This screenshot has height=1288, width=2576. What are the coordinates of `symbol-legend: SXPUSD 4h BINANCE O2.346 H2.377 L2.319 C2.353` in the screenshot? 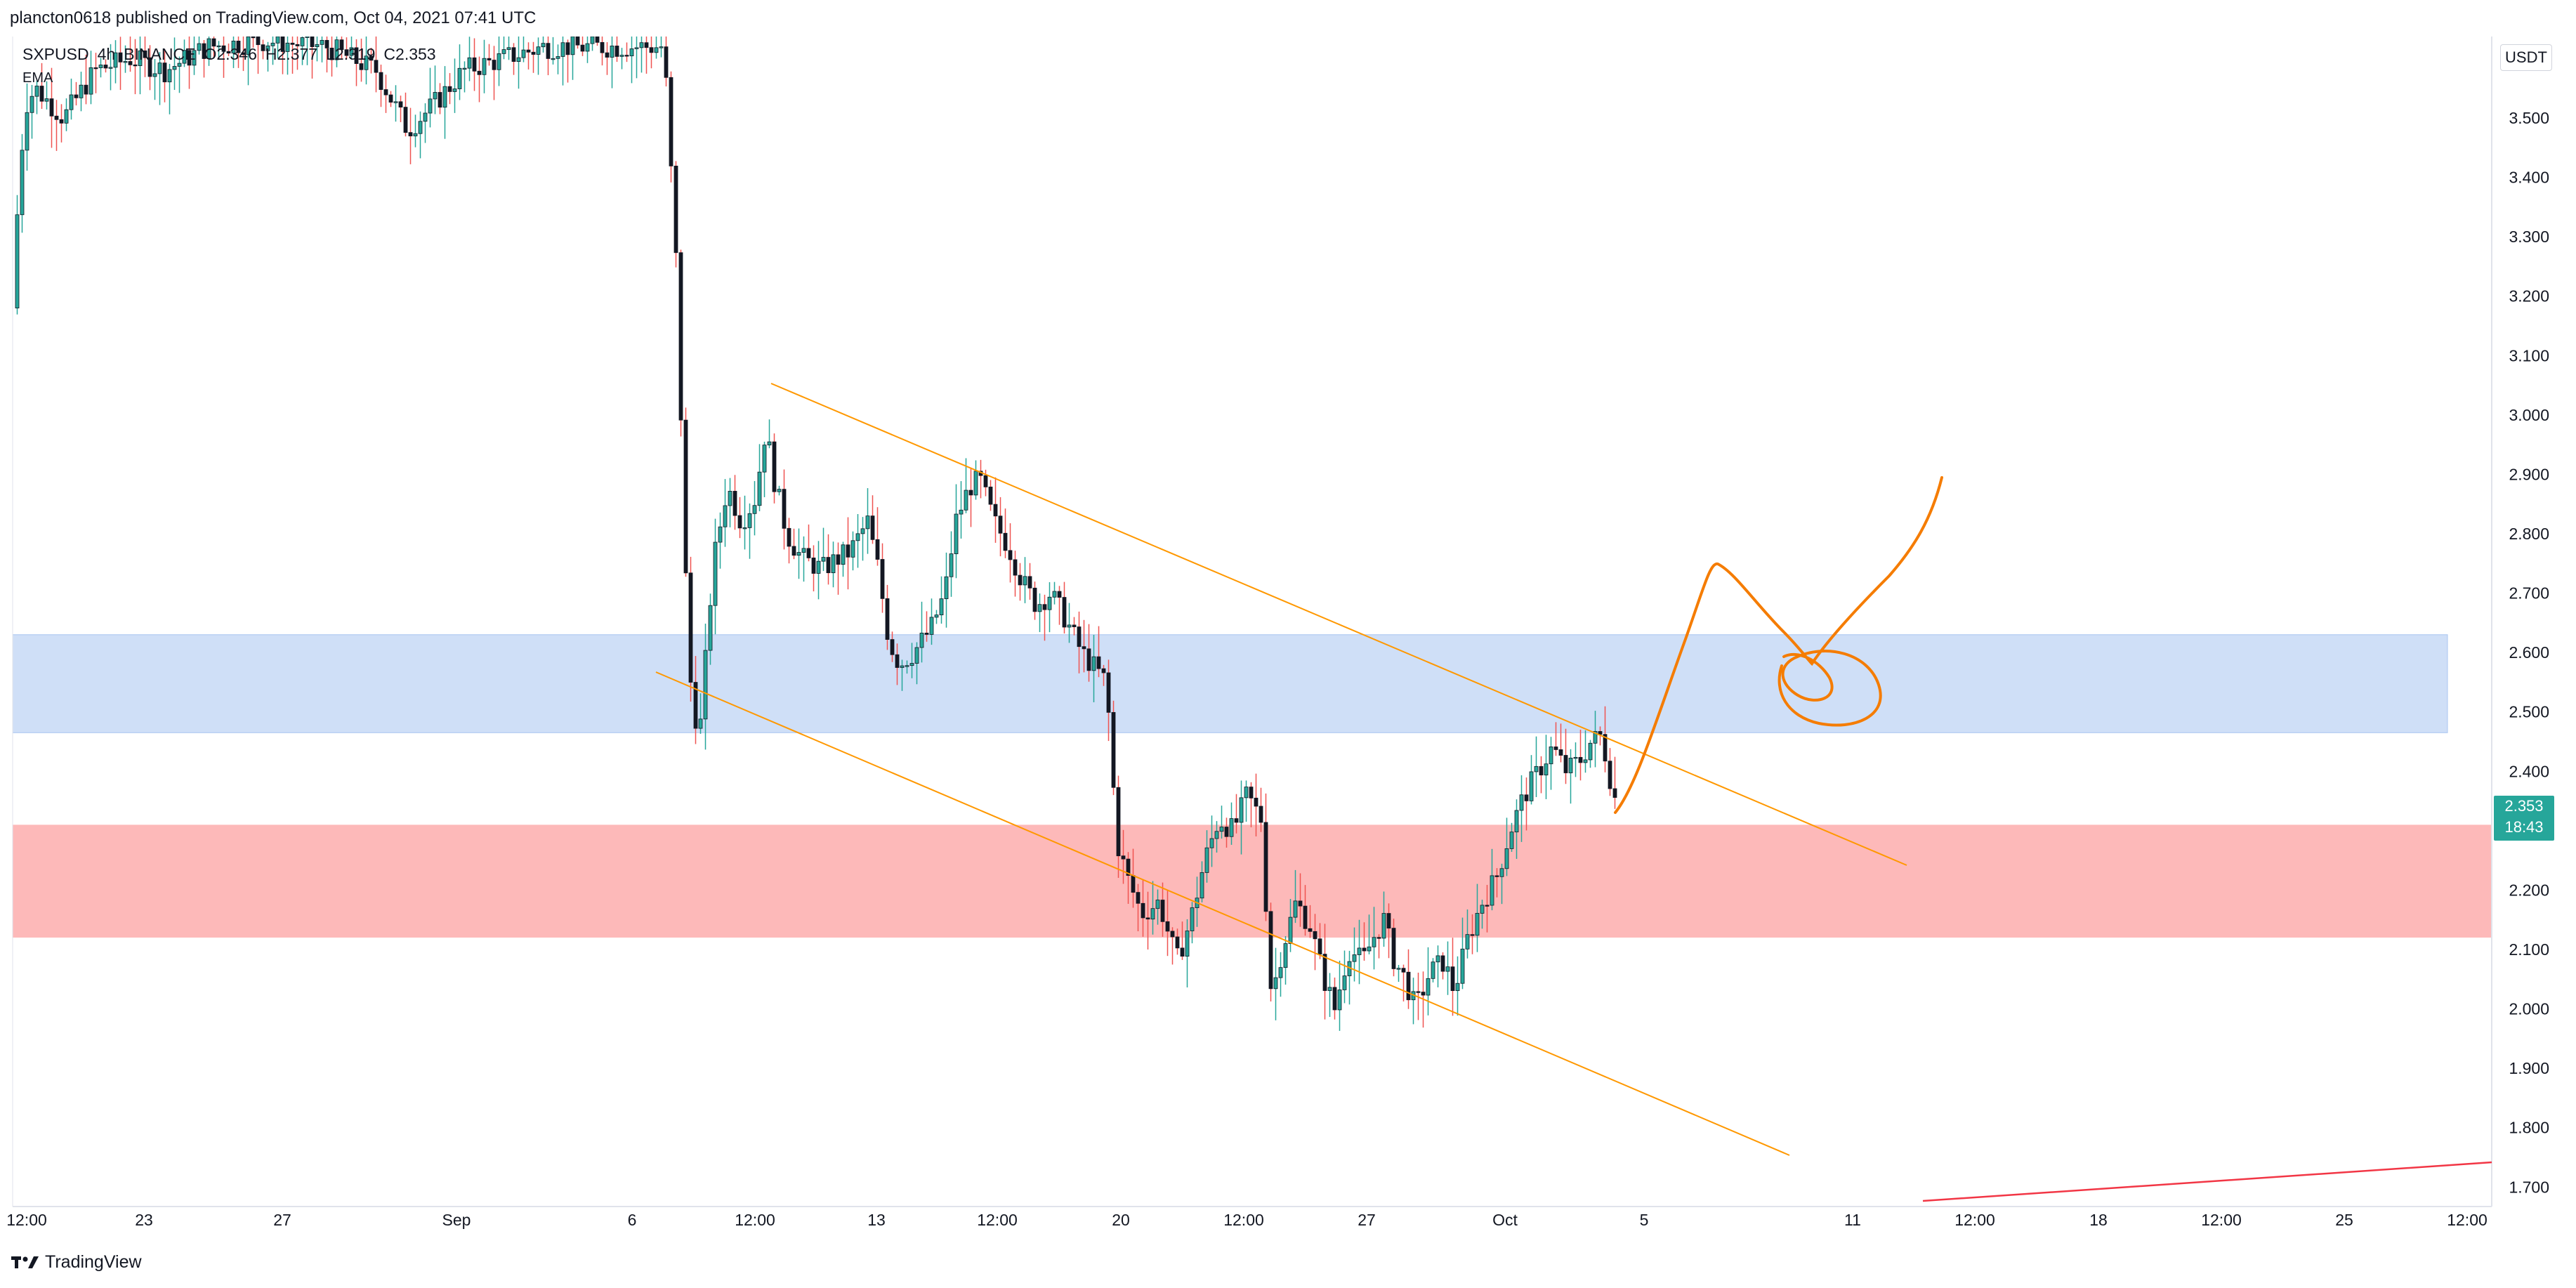 It's located at (233, 54).